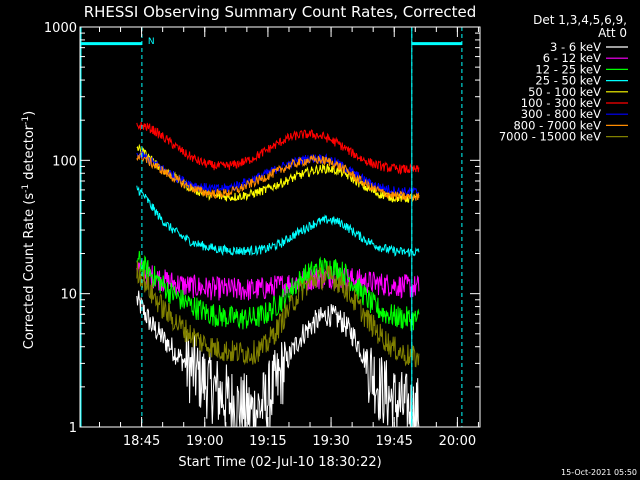 This screenshot has width=640, height=480. Describe the element at coordinates (612, 33) in the screenshot. I see `legend-header-line-2: Att 0` at that location.